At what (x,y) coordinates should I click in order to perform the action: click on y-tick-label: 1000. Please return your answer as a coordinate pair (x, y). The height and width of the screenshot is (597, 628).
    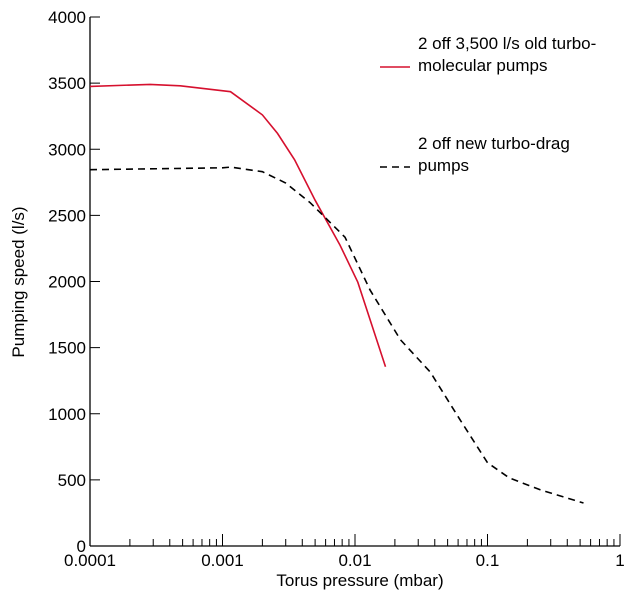
    Looking at the image, I should click on (67, 414).